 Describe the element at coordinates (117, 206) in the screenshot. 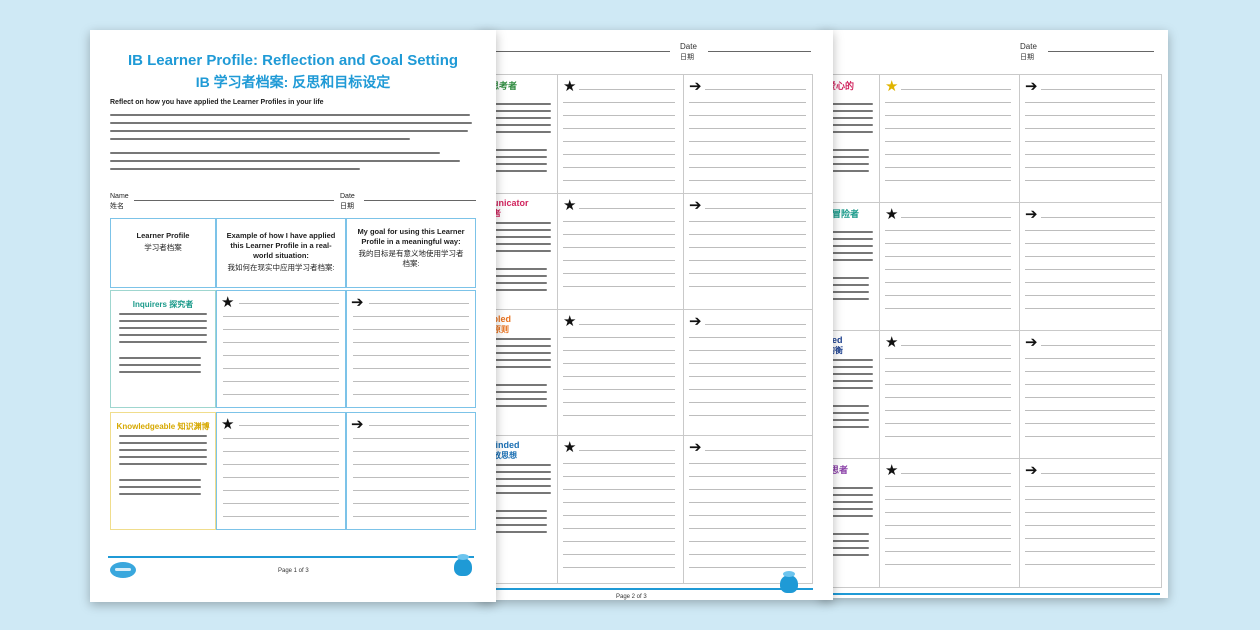

I see `name-label-zh: 姓名` at that location.